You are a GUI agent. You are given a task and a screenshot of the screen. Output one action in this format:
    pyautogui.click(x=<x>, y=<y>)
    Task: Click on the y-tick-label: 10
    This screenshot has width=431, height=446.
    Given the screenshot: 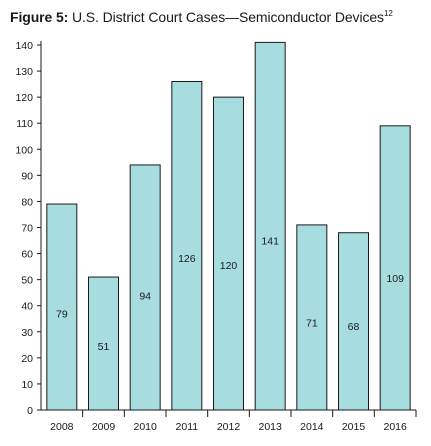 What is the action you would take?
    pyautogui.click(x=27, y=385)
    